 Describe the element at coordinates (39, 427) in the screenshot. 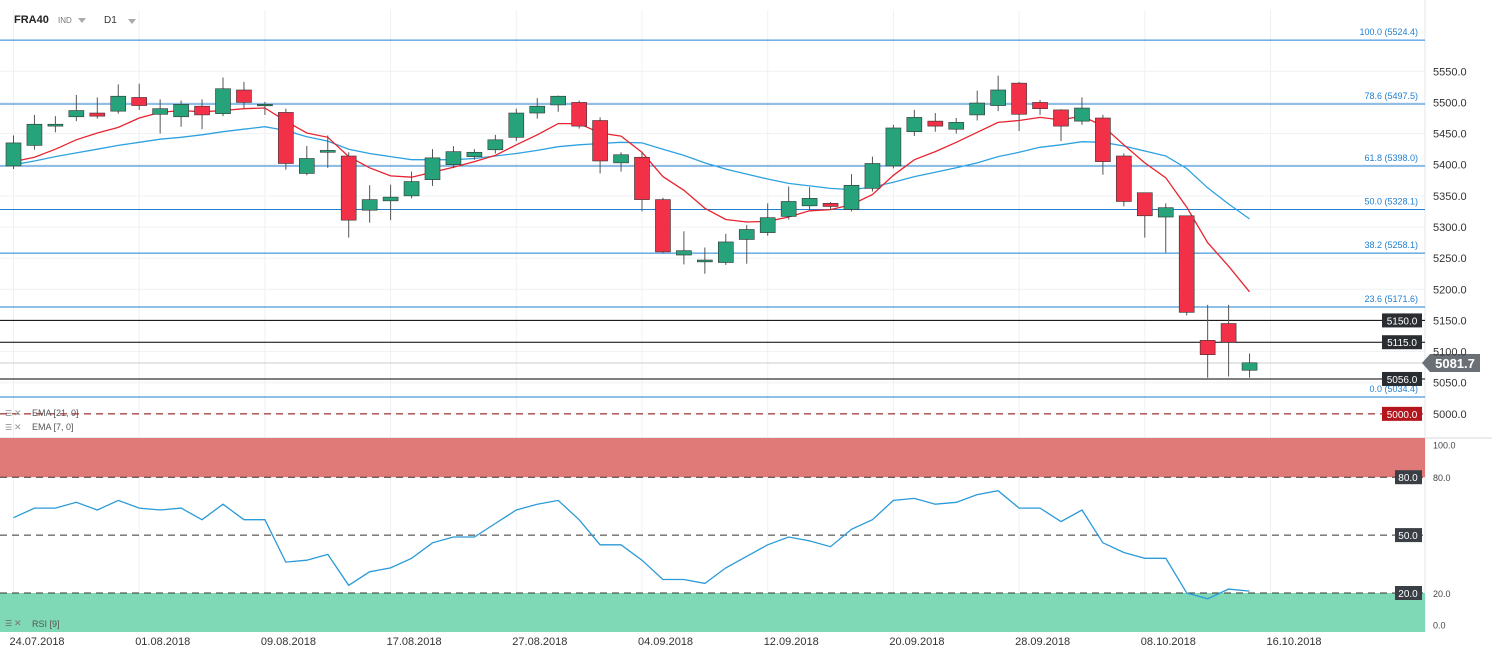

I see `indicator-ema7: ☰ ✕ EMA [7, 0]` at that location.